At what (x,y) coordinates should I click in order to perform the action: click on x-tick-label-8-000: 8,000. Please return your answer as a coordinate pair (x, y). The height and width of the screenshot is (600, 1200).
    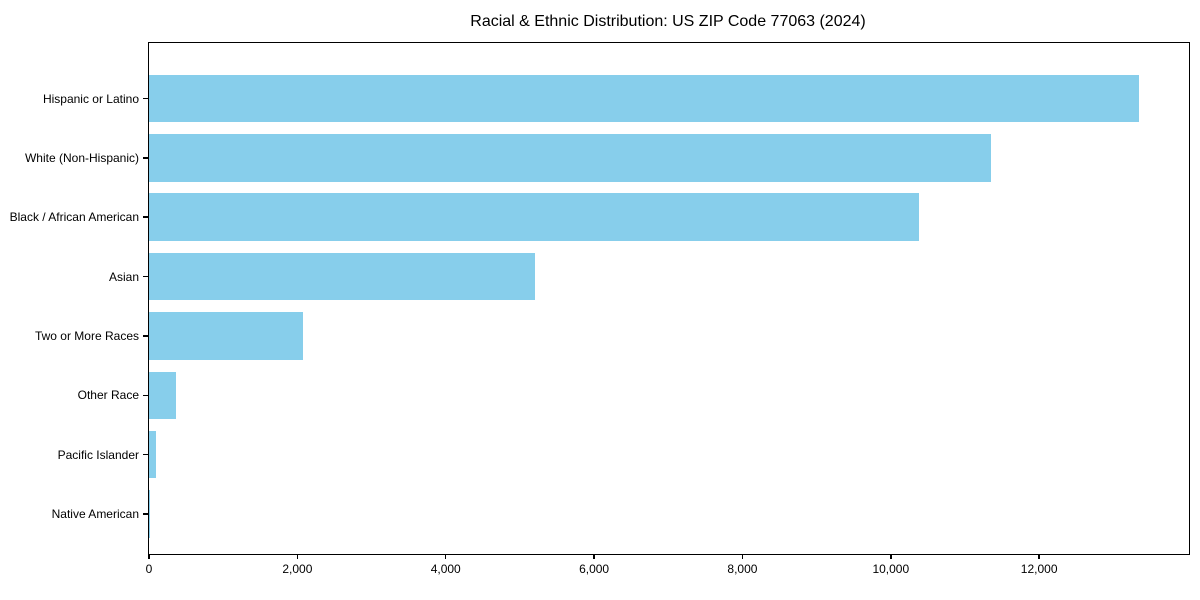
    Looking at the image, I should click on (742, 569).